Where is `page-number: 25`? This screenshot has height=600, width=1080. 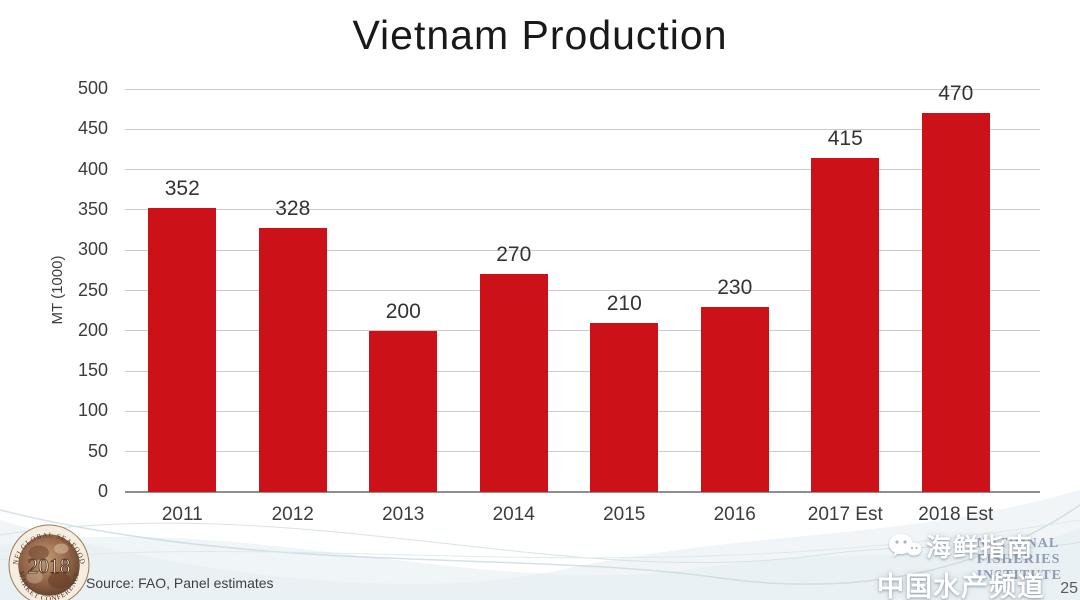
page-number: 25 is located at coordinates (1069, 588).